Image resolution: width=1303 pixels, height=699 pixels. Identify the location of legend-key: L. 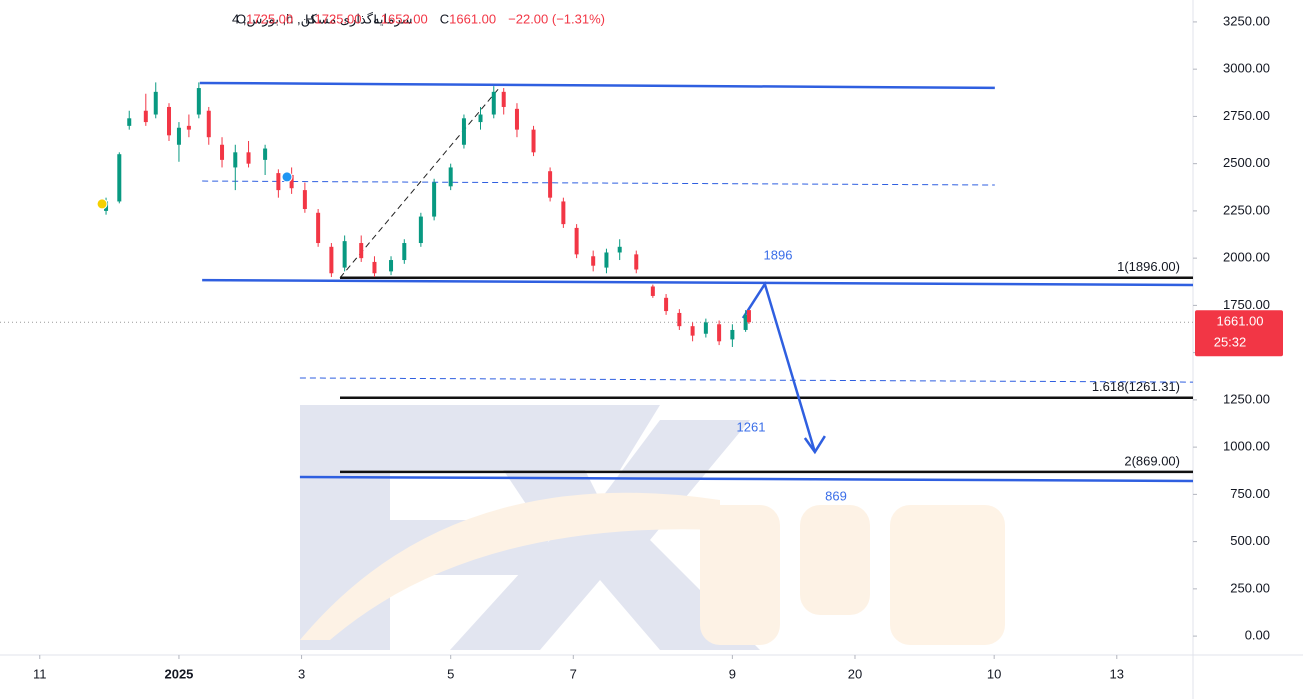
(377, 18).